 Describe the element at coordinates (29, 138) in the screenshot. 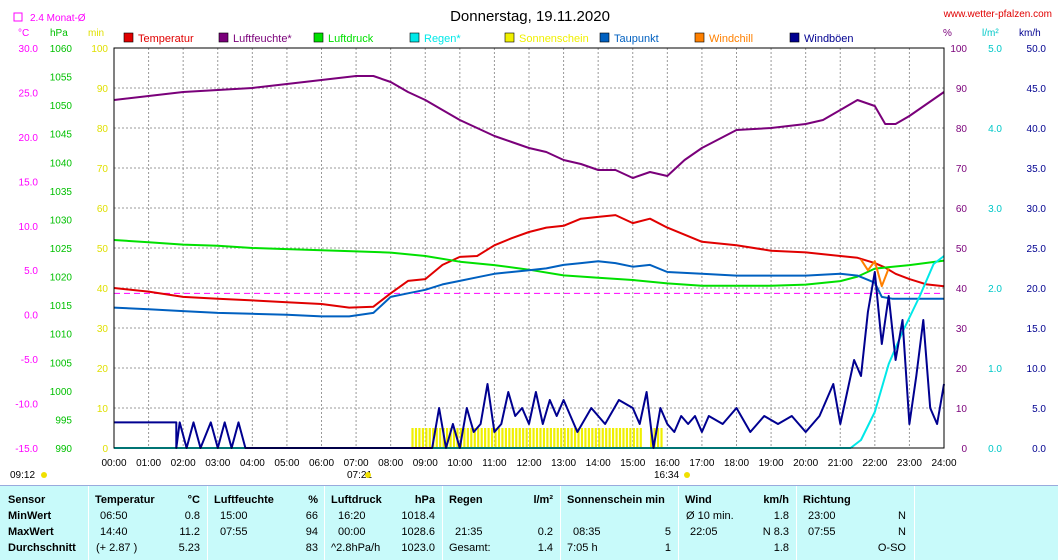

I see `y-tick-temp: 20.0` at that location.